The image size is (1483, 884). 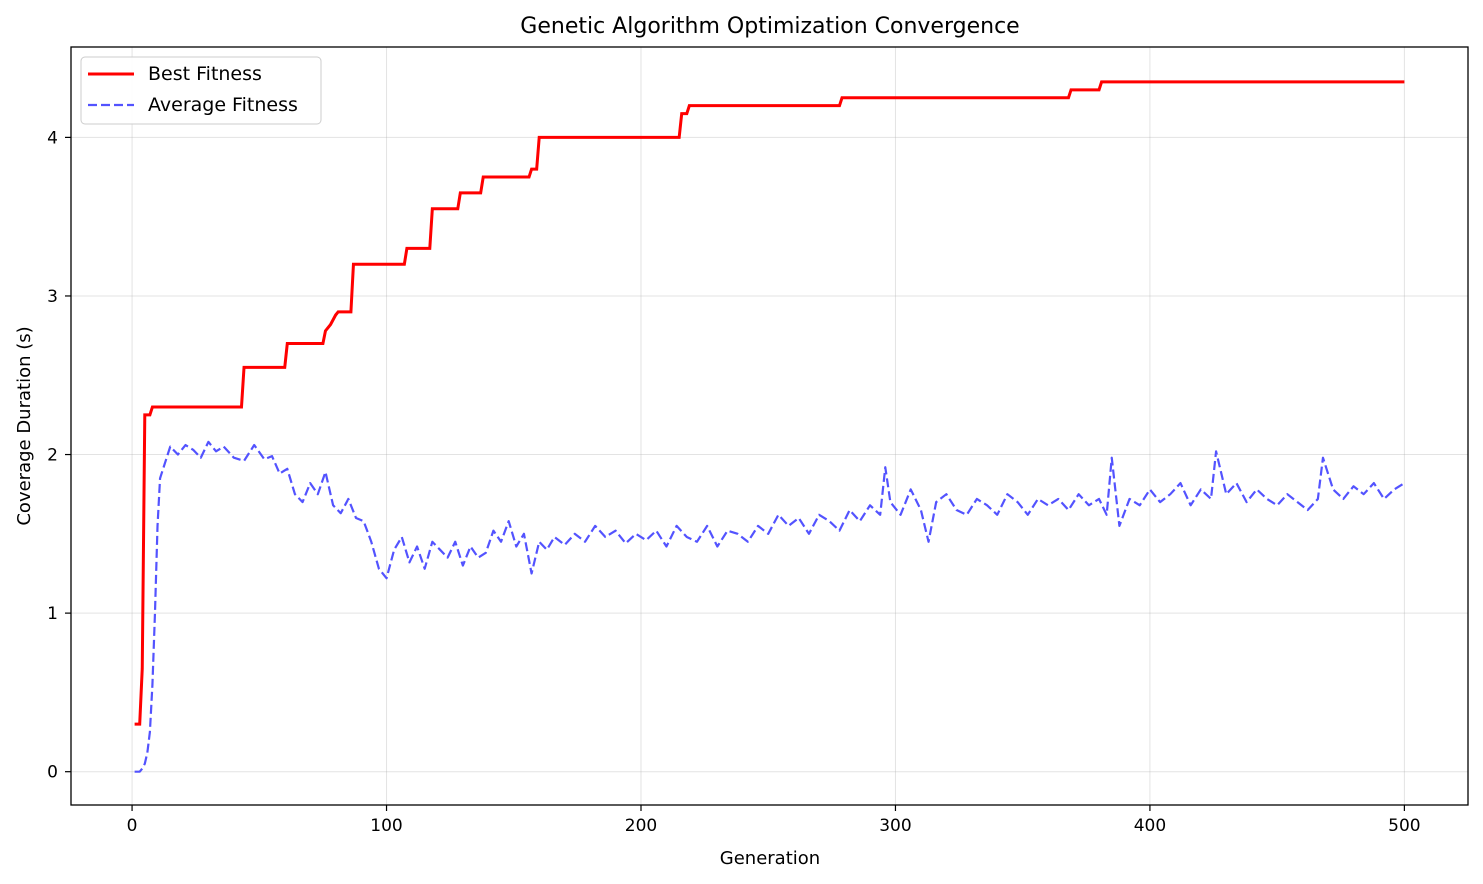 I want to click on x-tick-label: 500, so click(x=1404, y=826).